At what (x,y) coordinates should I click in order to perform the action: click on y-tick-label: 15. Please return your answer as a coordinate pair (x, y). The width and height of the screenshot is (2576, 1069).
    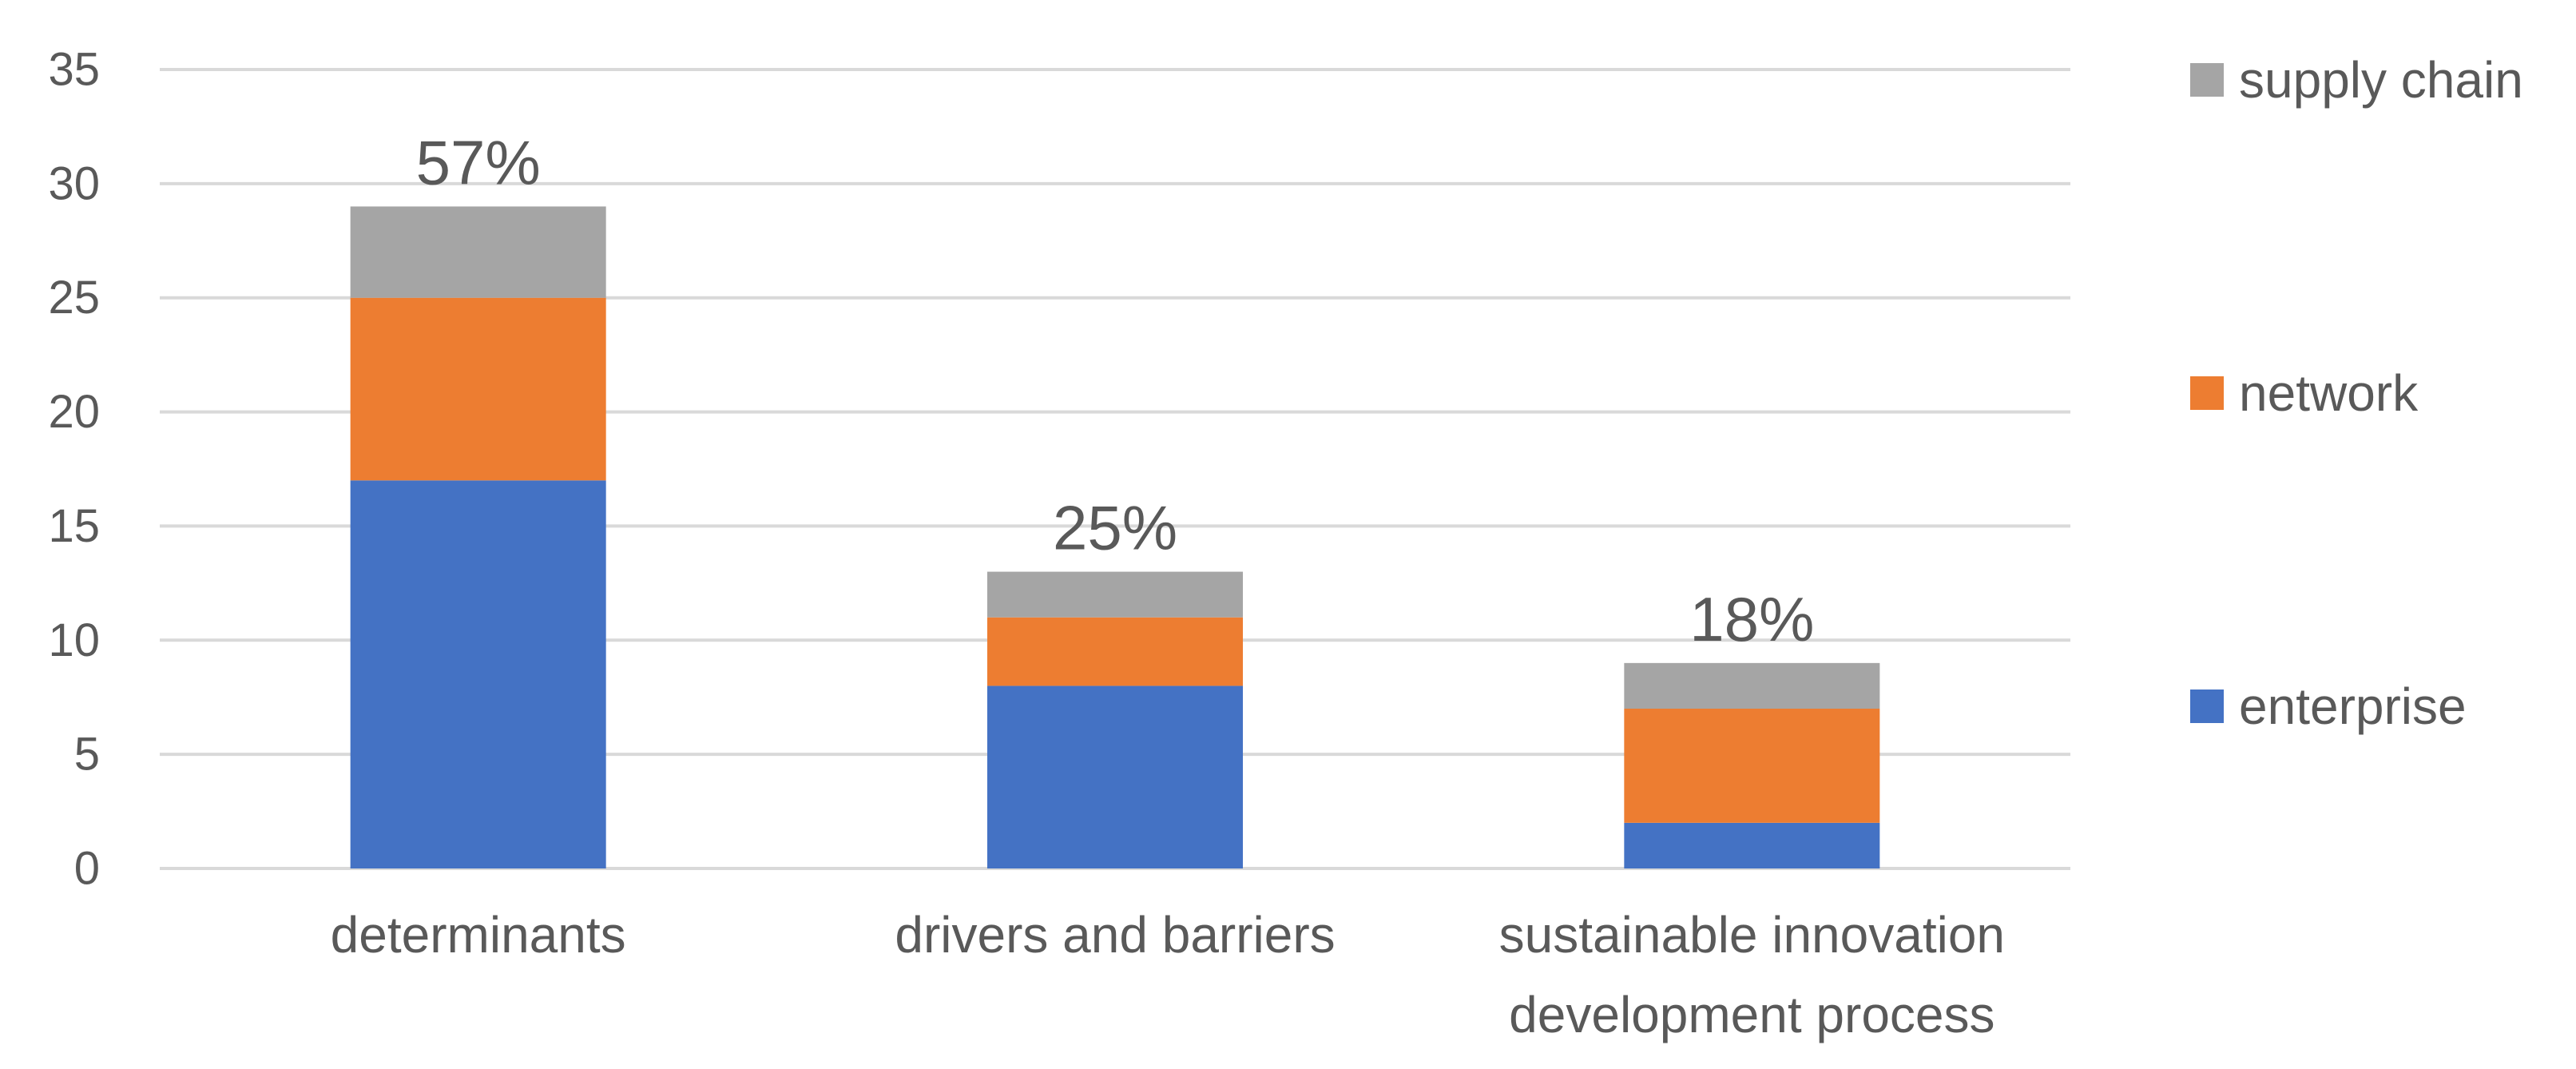
    Looking at the image, I should click on (74, 526).